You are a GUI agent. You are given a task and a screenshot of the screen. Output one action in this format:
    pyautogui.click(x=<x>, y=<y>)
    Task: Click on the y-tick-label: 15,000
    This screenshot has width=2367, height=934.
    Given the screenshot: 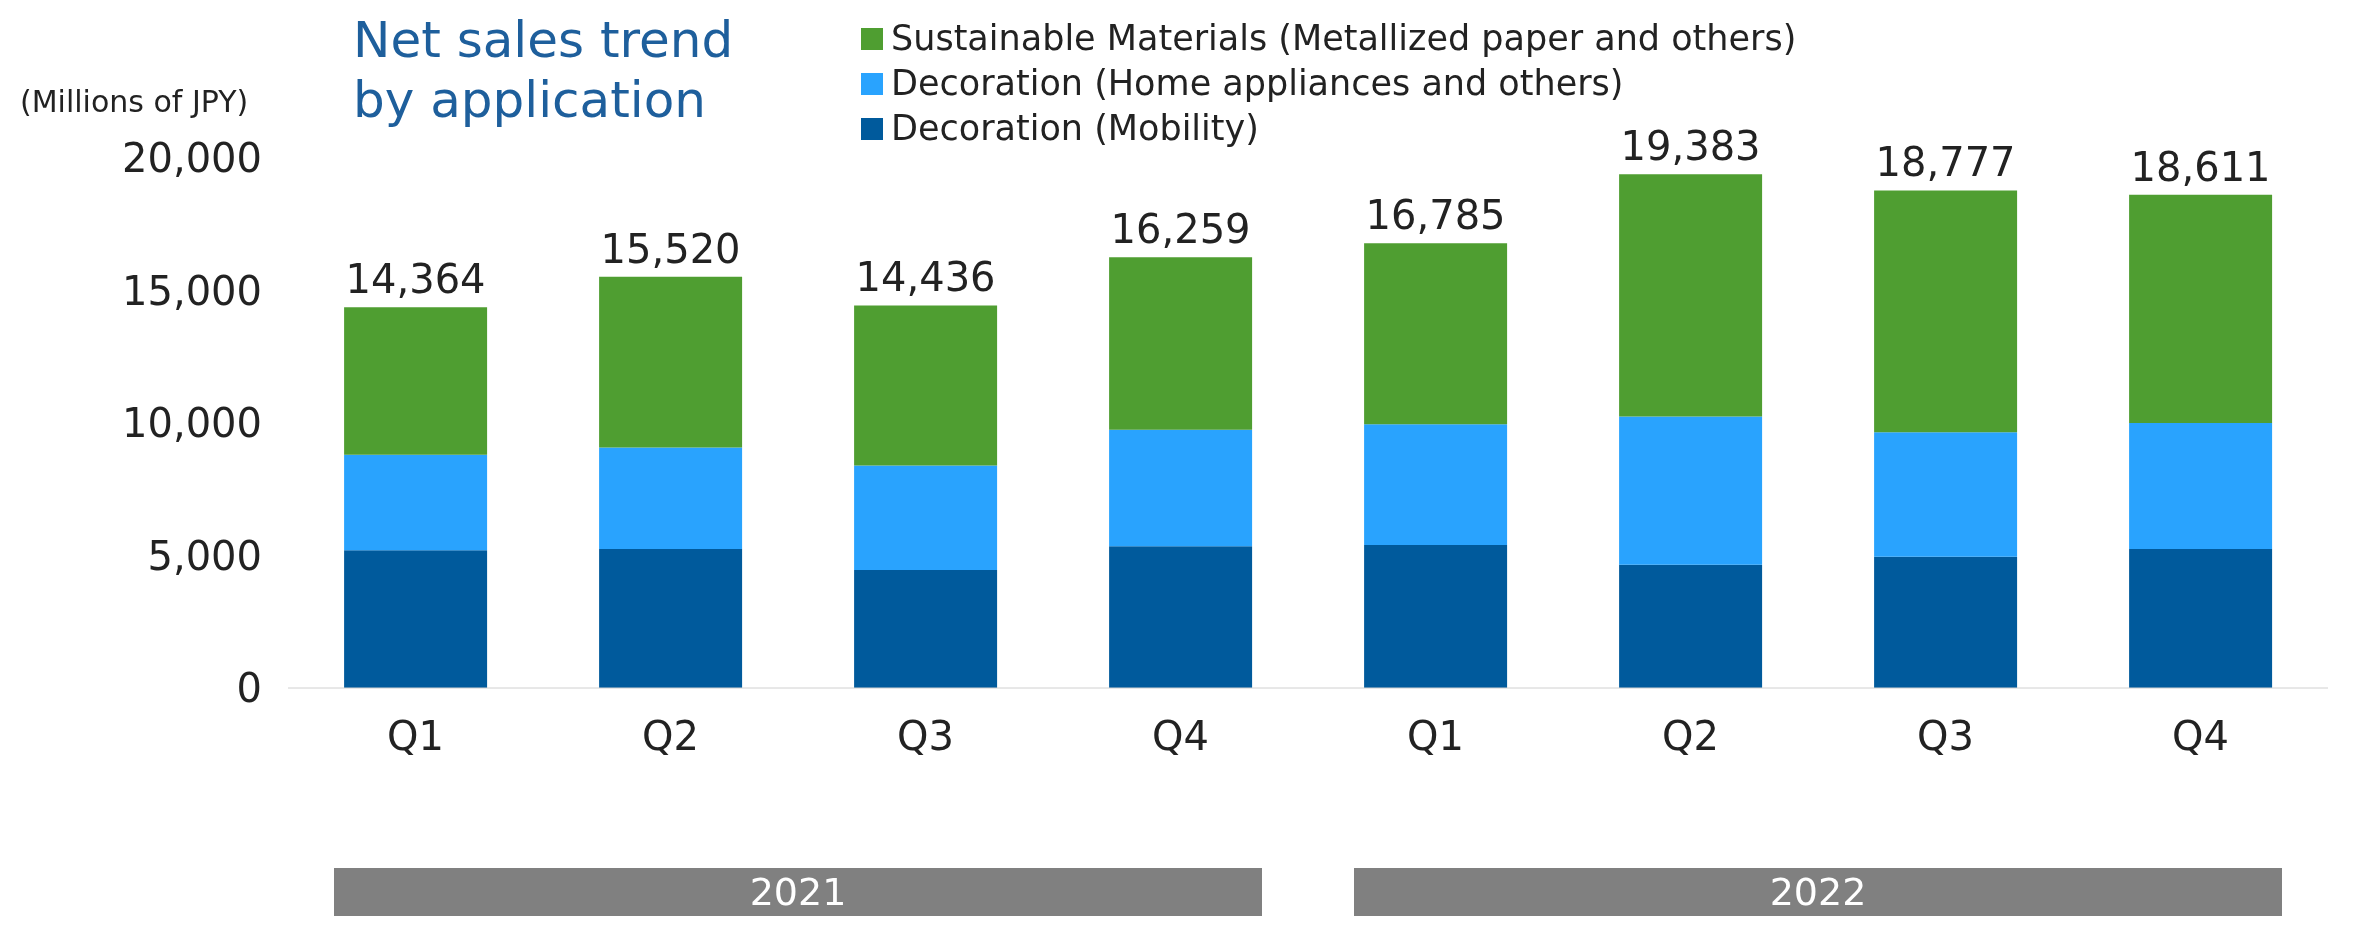 What is the action you would take?
    pyautogui.click(x=192, y=290)
    